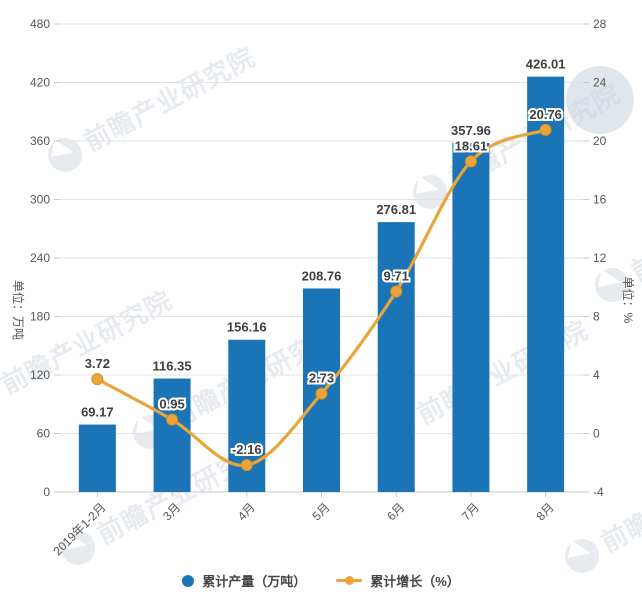  What do you see at coordinates (545, 114) in the screenshot?
I see `line-value-label: 20.76` at bounding box center [545, 114].